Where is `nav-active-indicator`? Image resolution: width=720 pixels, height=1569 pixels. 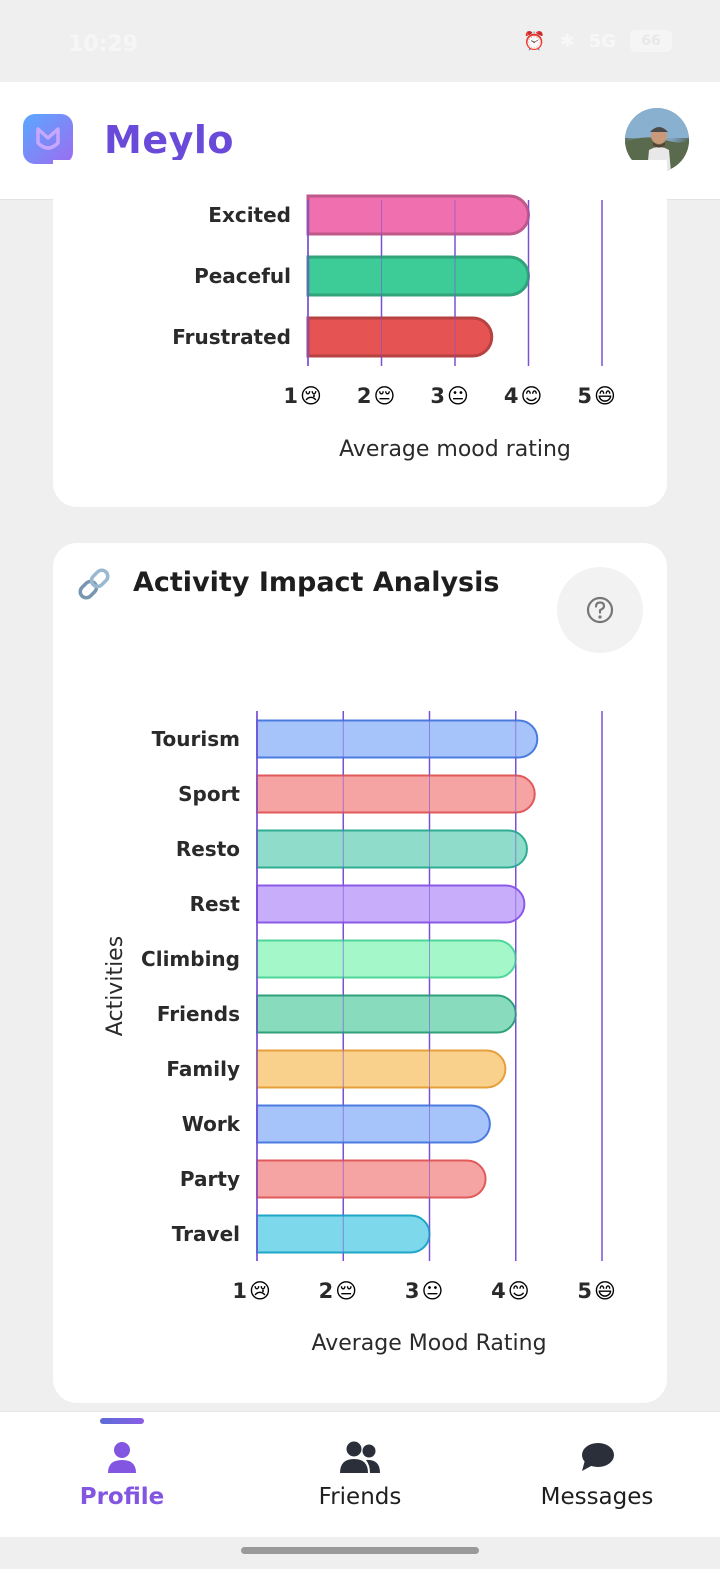 nav-active-indicator is located at coordinates (122, 1421).